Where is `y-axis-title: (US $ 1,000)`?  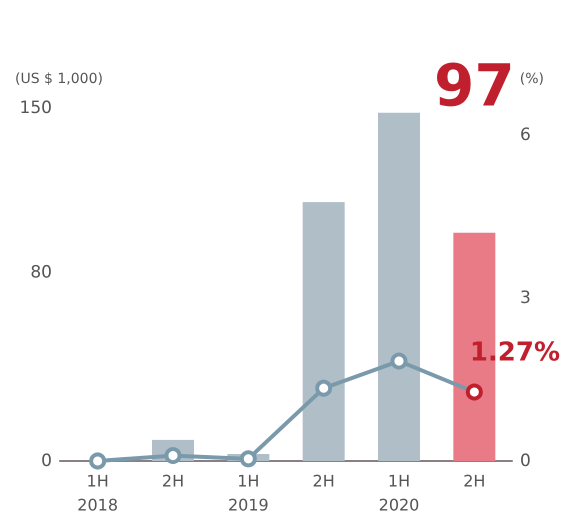 y-axis-title: (US $ 1,000) is located at coordinates (59, 79).